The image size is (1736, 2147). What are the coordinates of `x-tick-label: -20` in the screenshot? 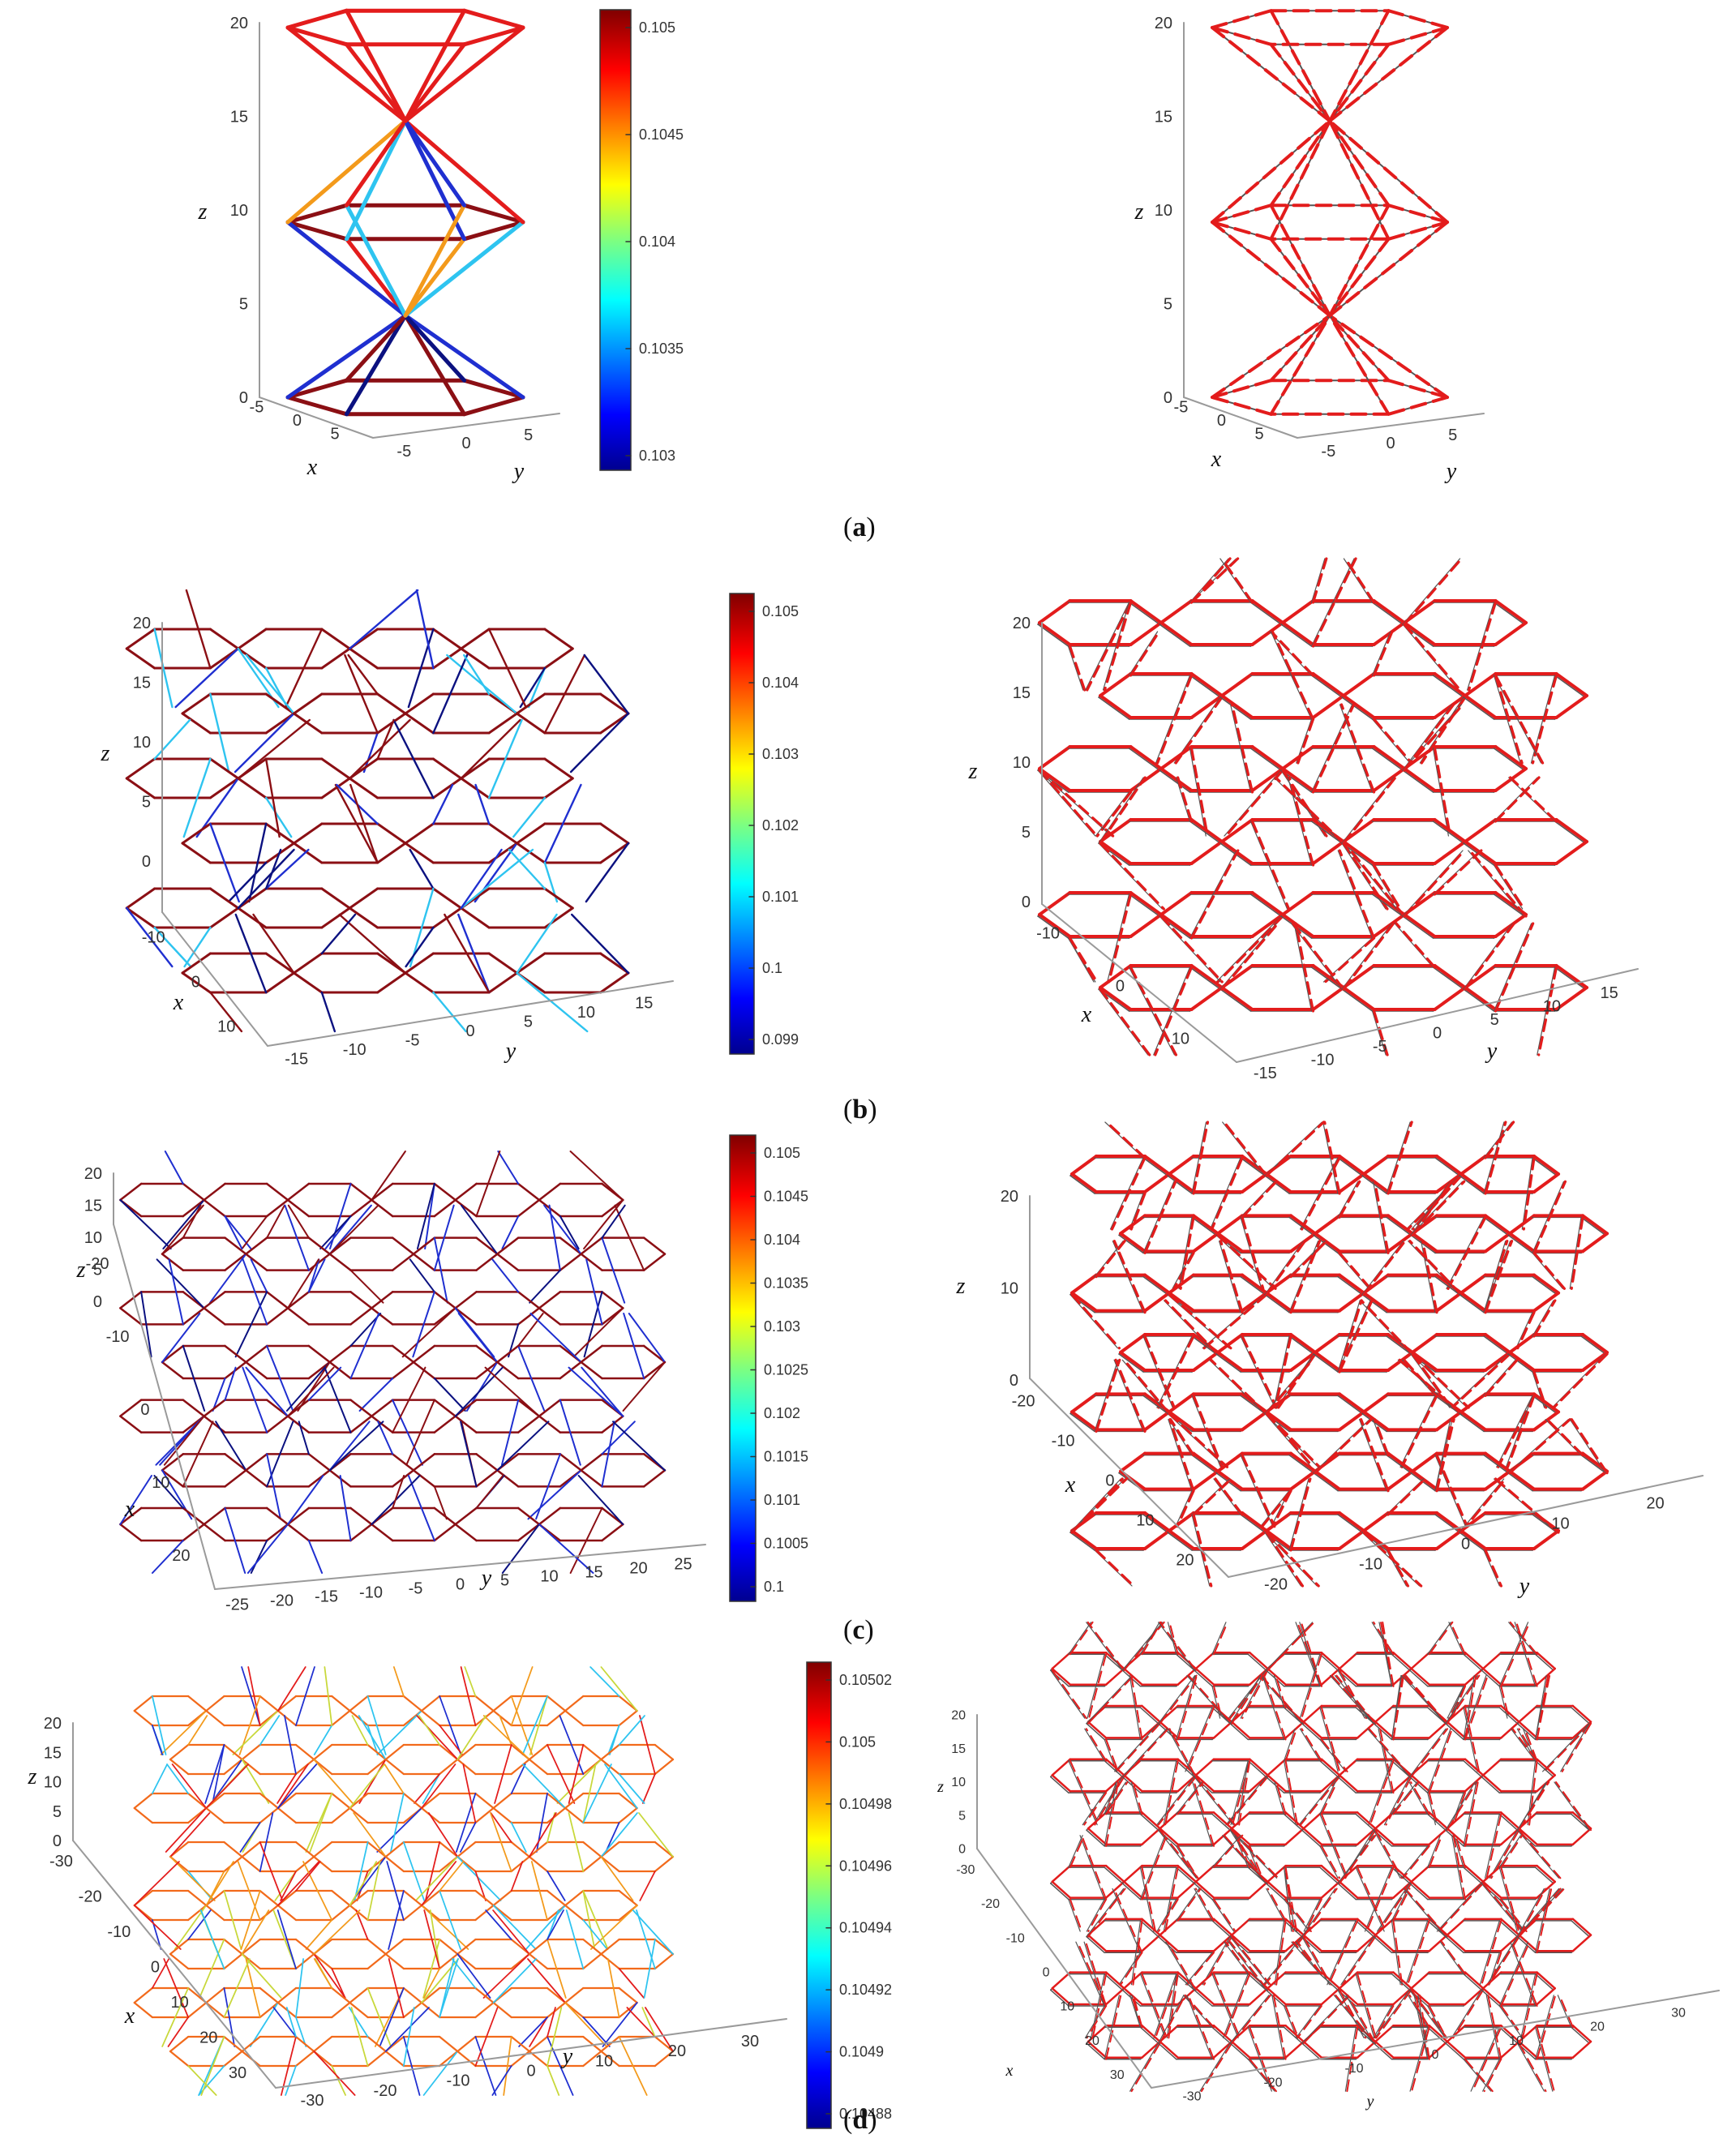 It's located at (990, 1904).